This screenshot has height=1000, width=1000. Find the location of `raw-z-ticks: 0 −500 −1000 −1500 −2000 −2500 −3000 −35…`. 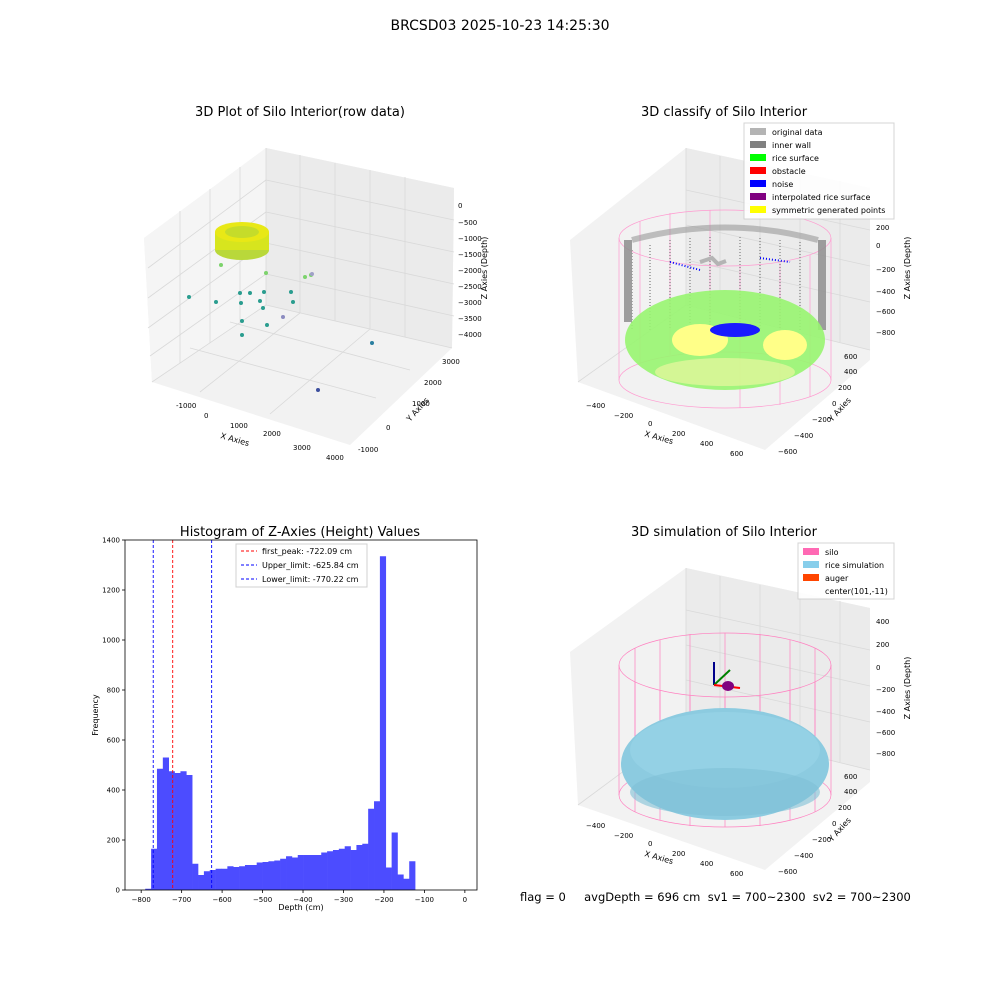

raw-z-ticks: 0 −500 −1000 −1500 −2000 −2500 −3000 −35… is located at coordinates (470, 270).